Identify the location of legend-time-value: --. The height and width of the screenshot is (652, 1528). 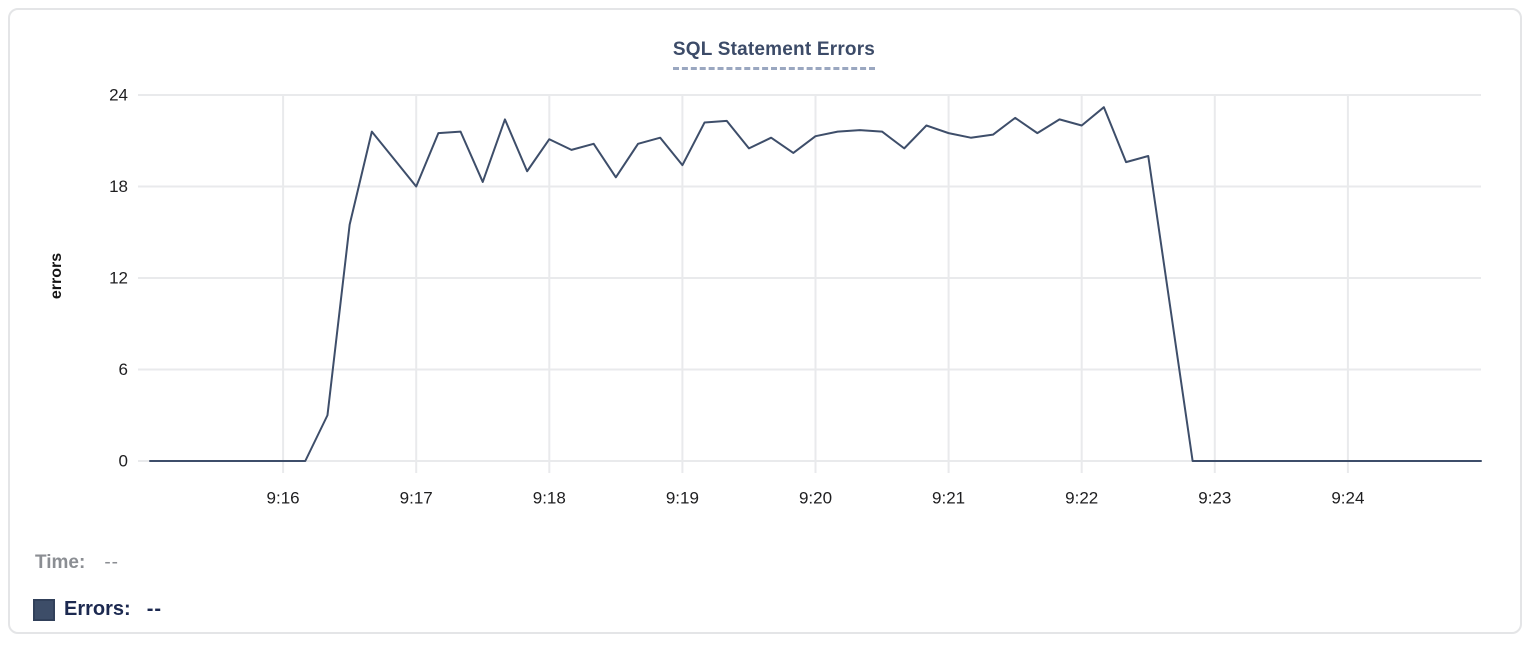
(111, 562).